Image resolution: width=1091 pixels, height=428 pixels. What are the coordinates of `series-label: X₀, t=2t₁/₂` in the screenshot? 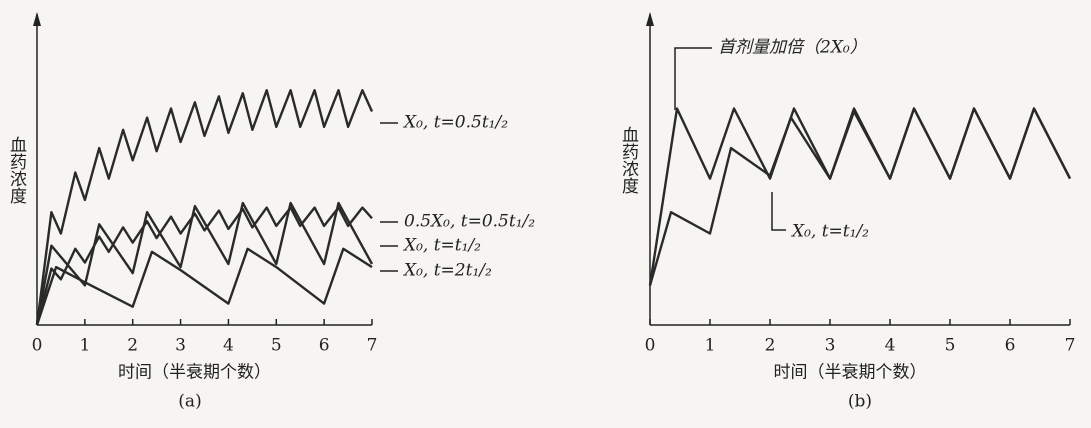 It's located at (447, 271).